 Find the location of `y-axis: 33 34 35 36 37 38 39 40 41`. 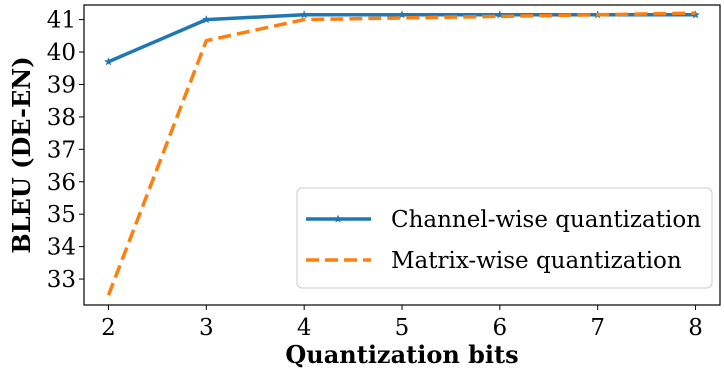

y-axis: 33 34 35 36 37 38 39 40 41 is located at coordinates (65, 150).